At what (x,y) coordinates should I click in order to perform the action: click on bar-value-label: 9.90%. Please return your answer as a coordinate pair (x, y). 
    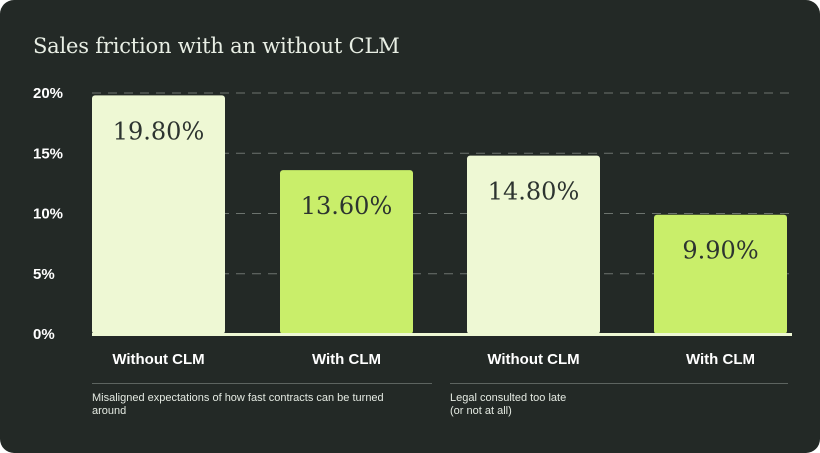
    Looking at the image, I should click on (720, 251).